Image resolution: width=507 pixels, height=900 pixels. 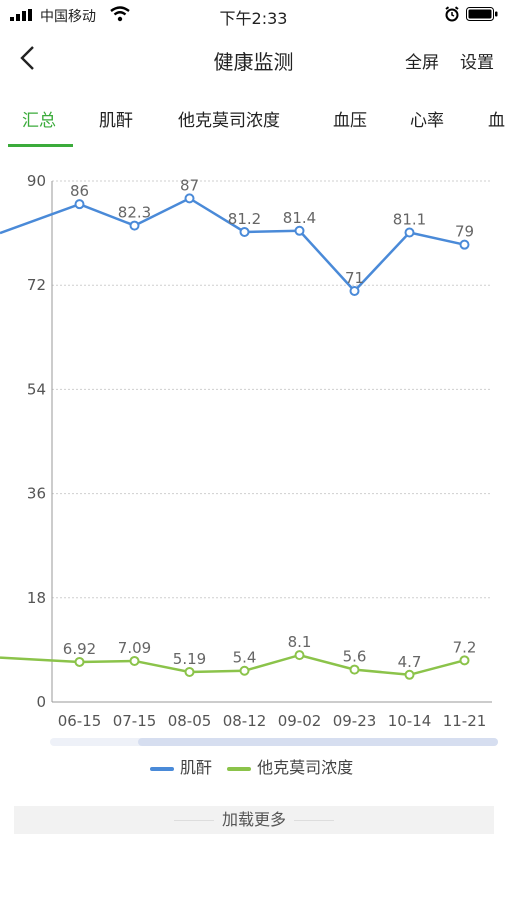 What do you see at coordinates (36, 389) in the screenshot?
I see `y-tick-label: 54` at bounding box center [36, 389].